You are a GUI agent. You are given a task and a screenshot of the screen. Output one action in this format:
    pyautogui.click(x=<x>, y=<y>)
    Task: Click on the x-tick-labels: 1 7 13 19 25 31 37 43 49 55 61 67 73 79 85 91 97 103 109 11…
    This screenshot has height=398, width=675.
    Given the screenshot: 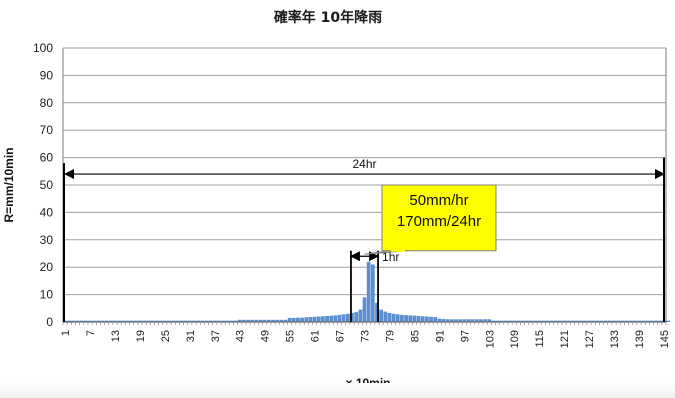 What is the action you would take?
    pyautogui.click(x=365, y=339)
    